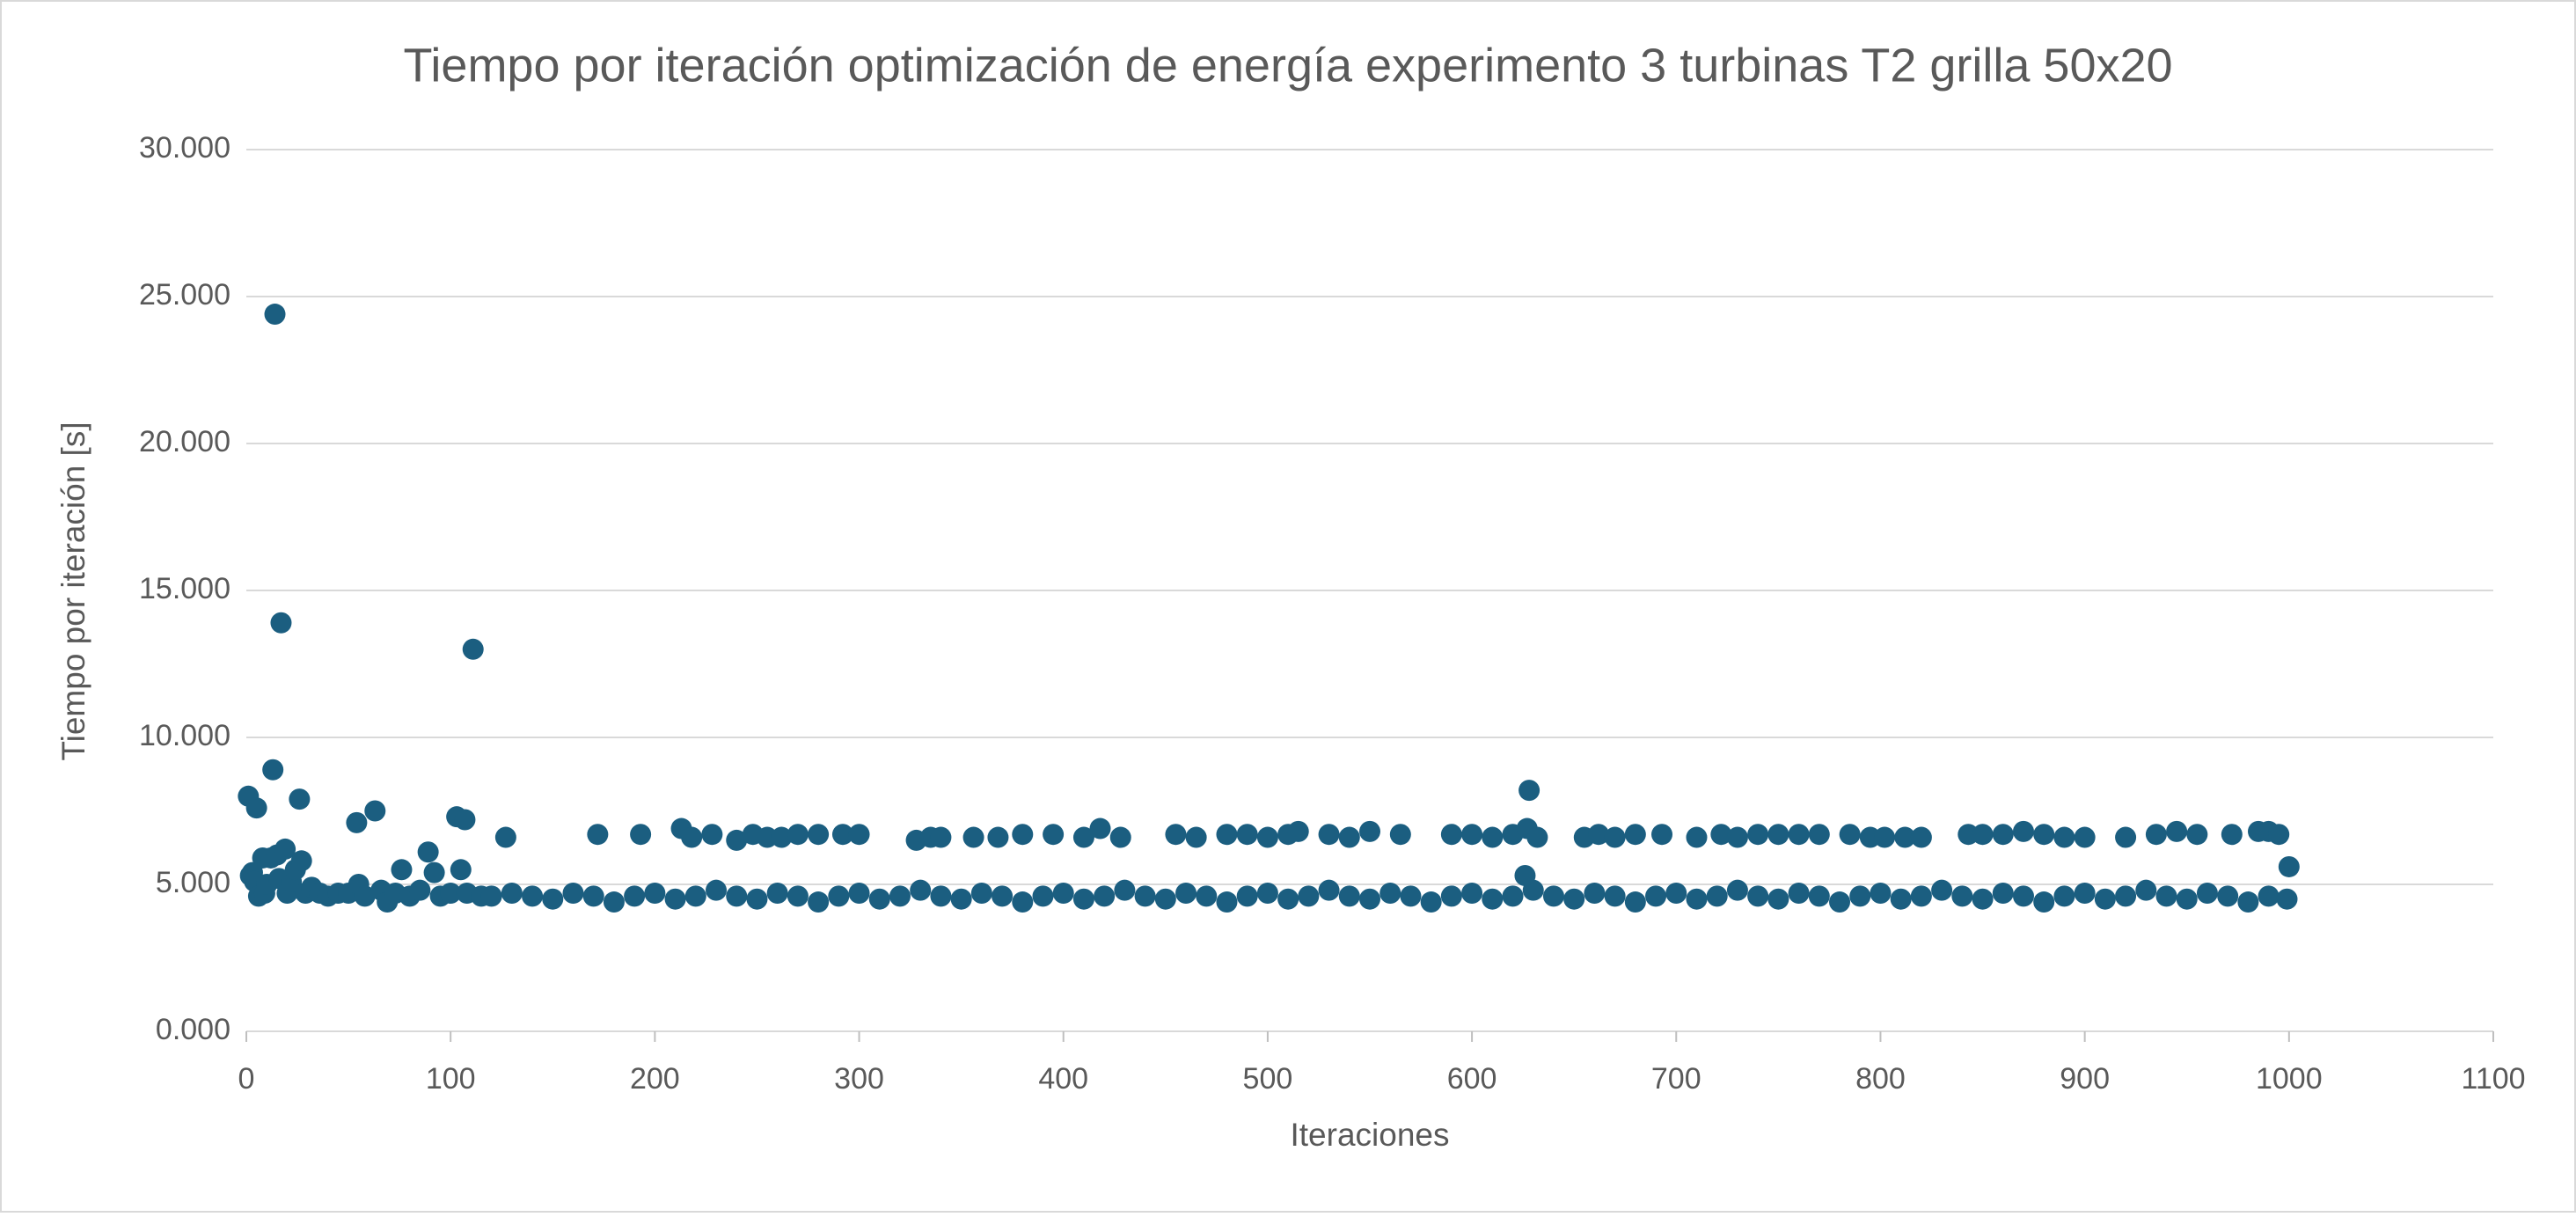 The image size is (2576, 1217). Describe the element at coordinates (655, 1079) in the screenshot. I see `x-tick-label: 200` at that location.